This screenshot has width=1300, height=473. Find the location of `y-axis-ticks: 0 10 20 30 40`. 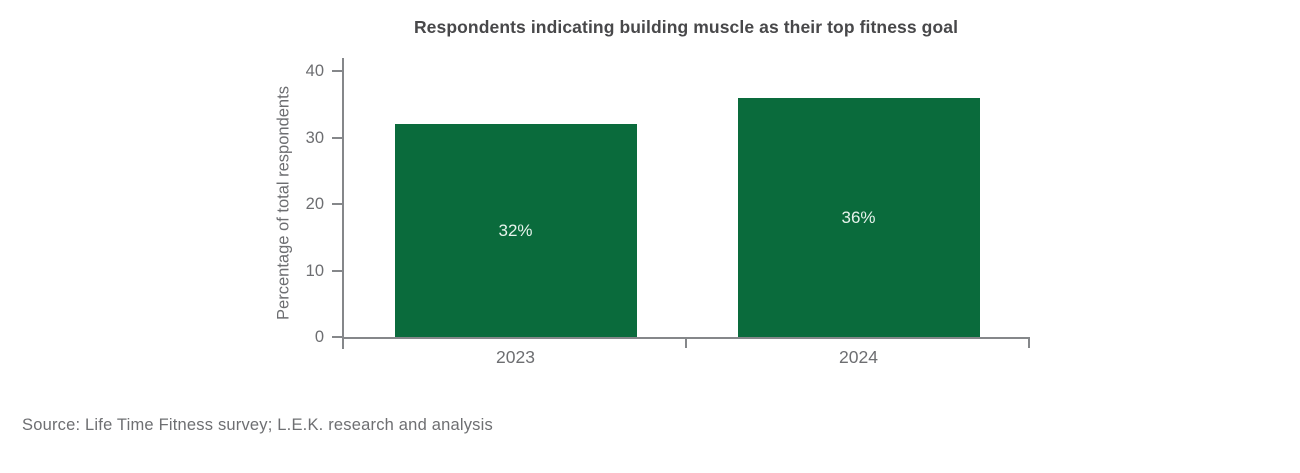

y-axis-ticks: 0 10 20 30 40 is located at coordinates (297, 204).